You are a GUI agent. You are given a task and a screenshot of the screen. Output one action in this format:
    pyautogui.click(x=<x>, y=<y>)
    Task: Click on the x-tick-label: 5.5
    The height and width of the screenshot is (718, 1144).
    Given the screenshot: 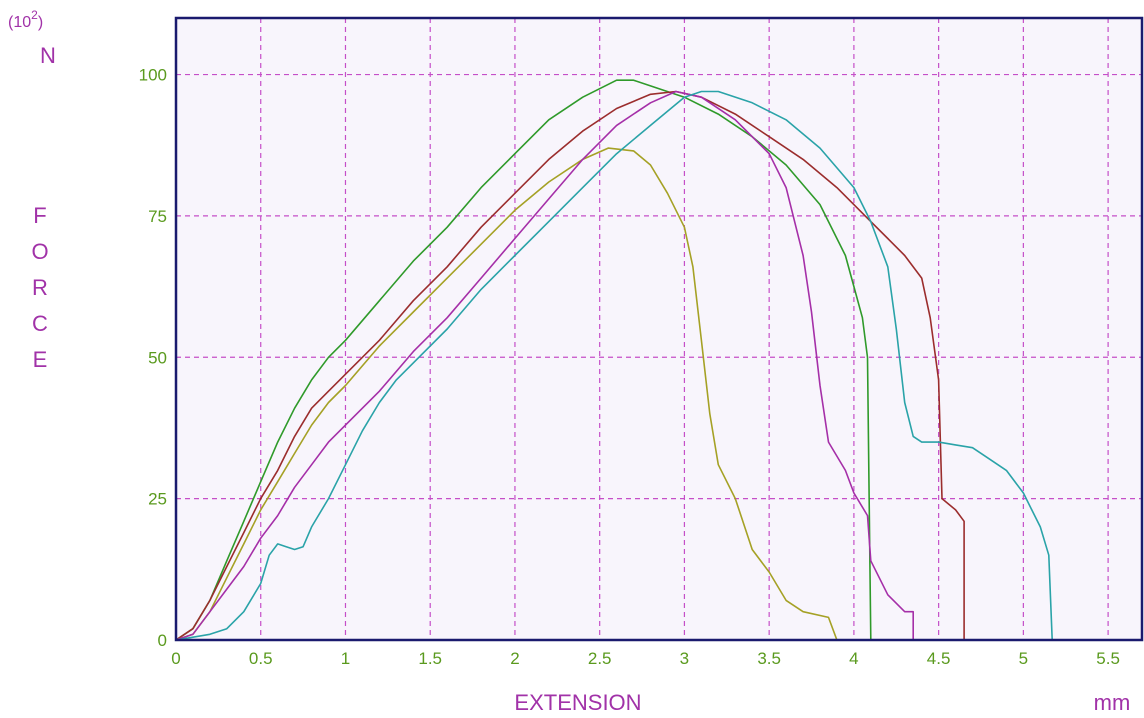 What is the action you would take?
    pyautogui.click(x=1108, y=658)
    